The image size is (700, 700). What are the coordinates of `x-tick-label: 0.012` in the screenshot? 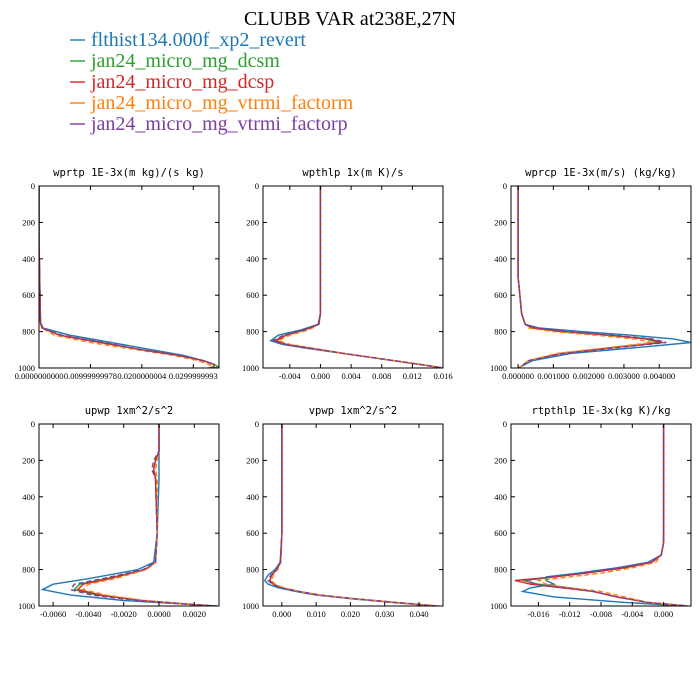 It's located at (412, 376).